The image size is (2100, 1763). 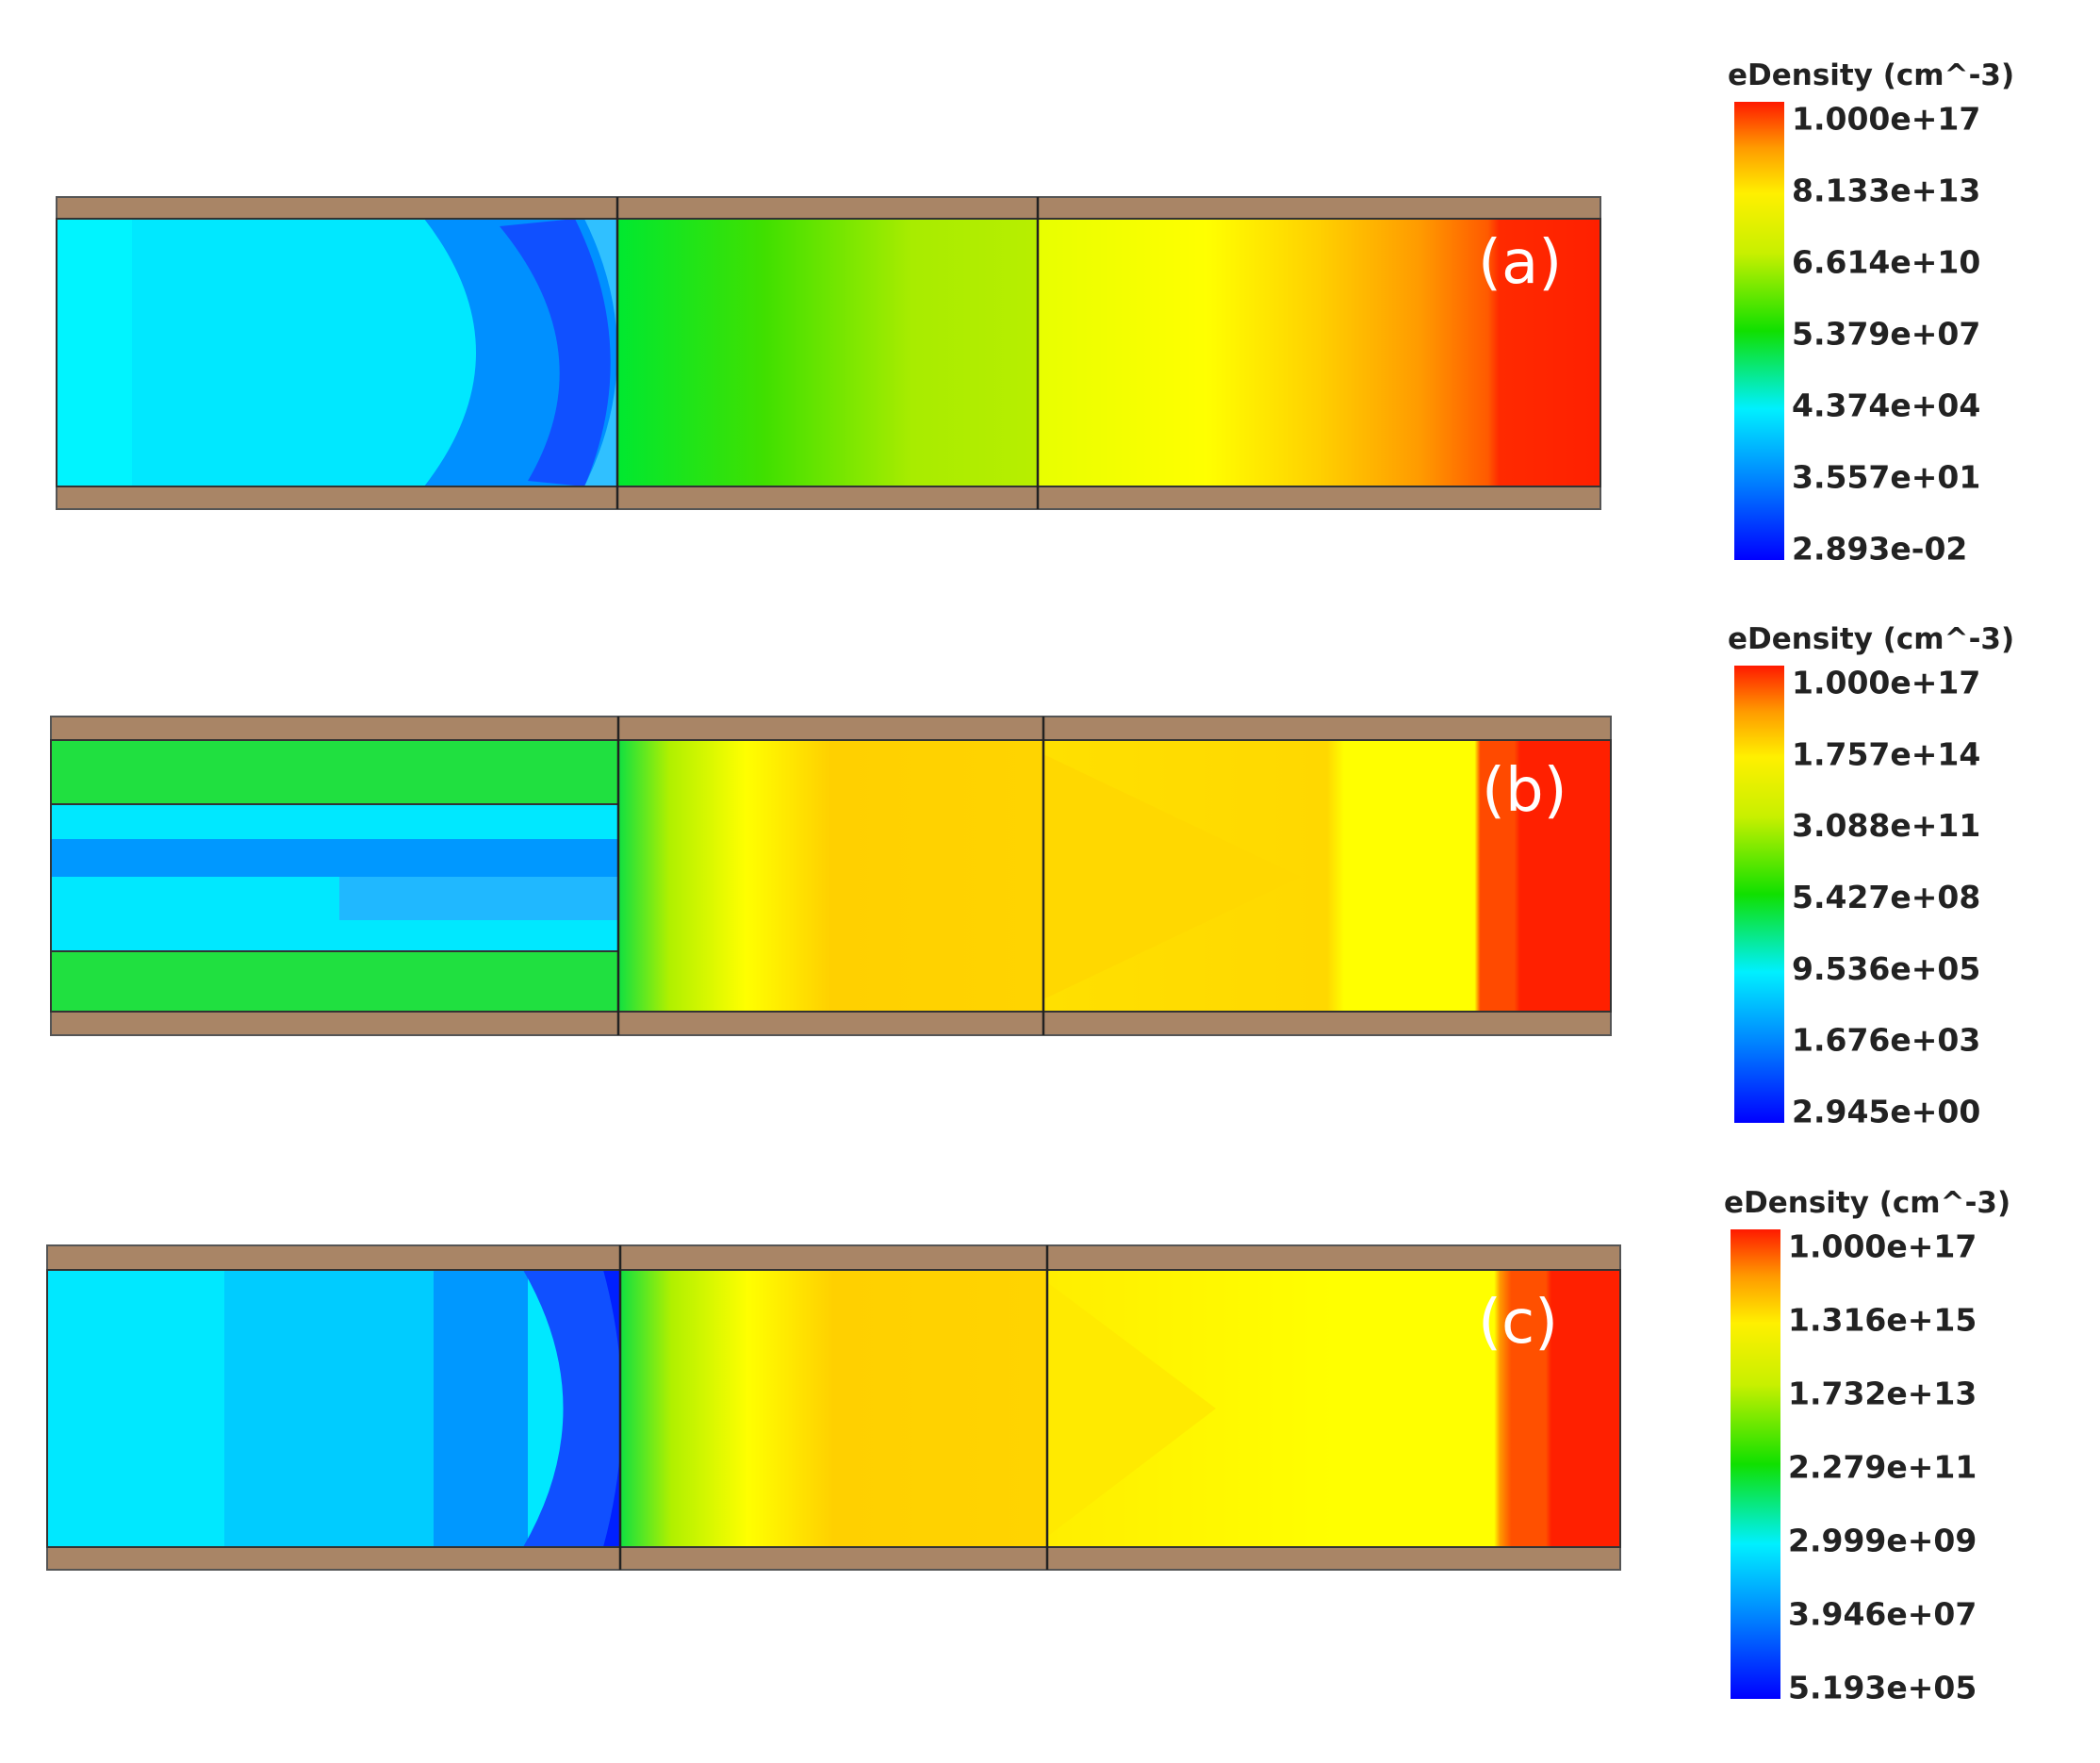 I want to click on colorbar-tick-label: 5.427e+08, so click(x=1886, y=897).